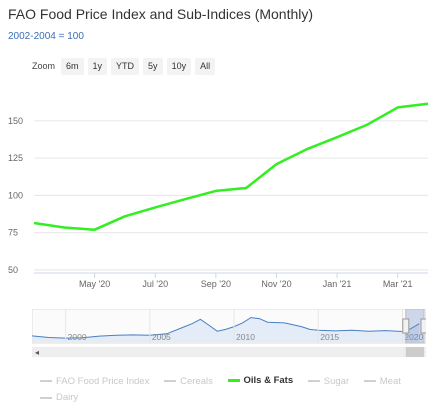  I want to click on x-tick-label: Mar '21, so click(398, 284).